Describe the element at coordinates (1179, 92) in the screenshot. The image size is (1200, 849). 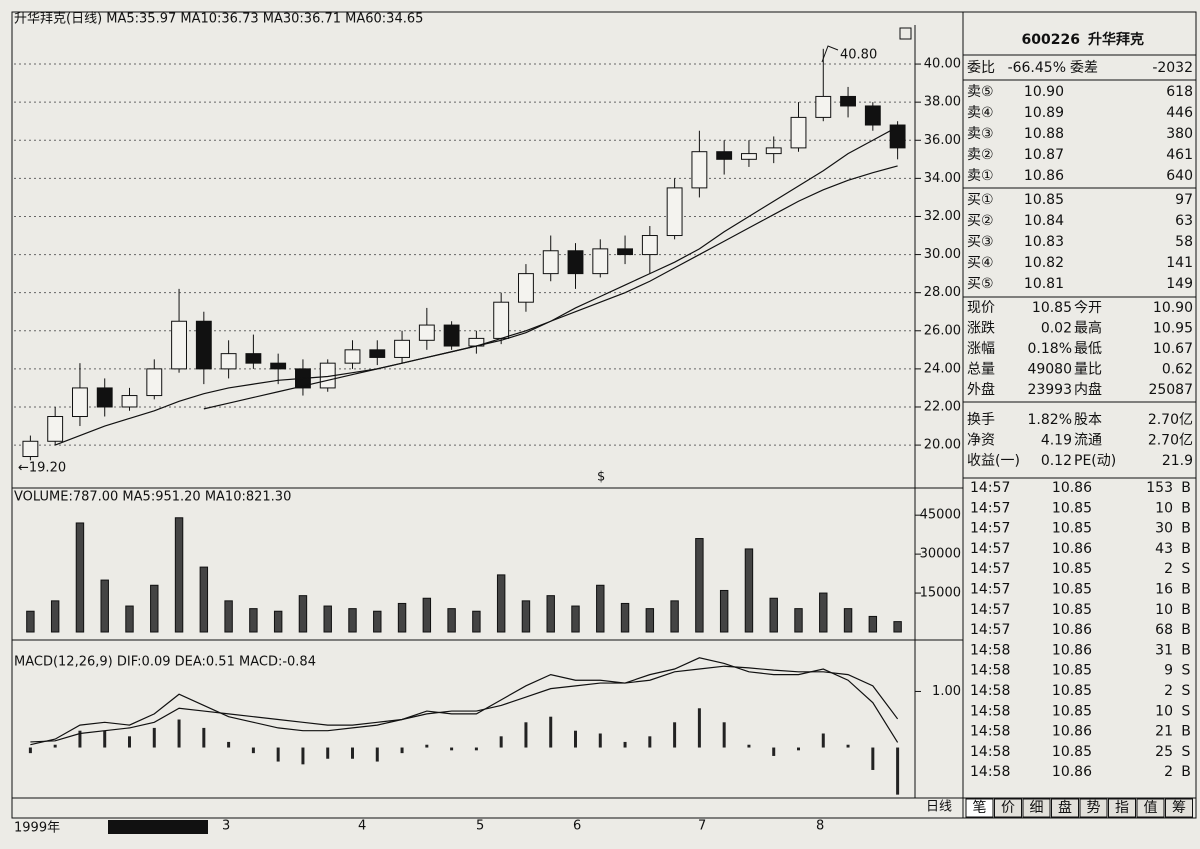
I see `level-volume: 618` at that location.